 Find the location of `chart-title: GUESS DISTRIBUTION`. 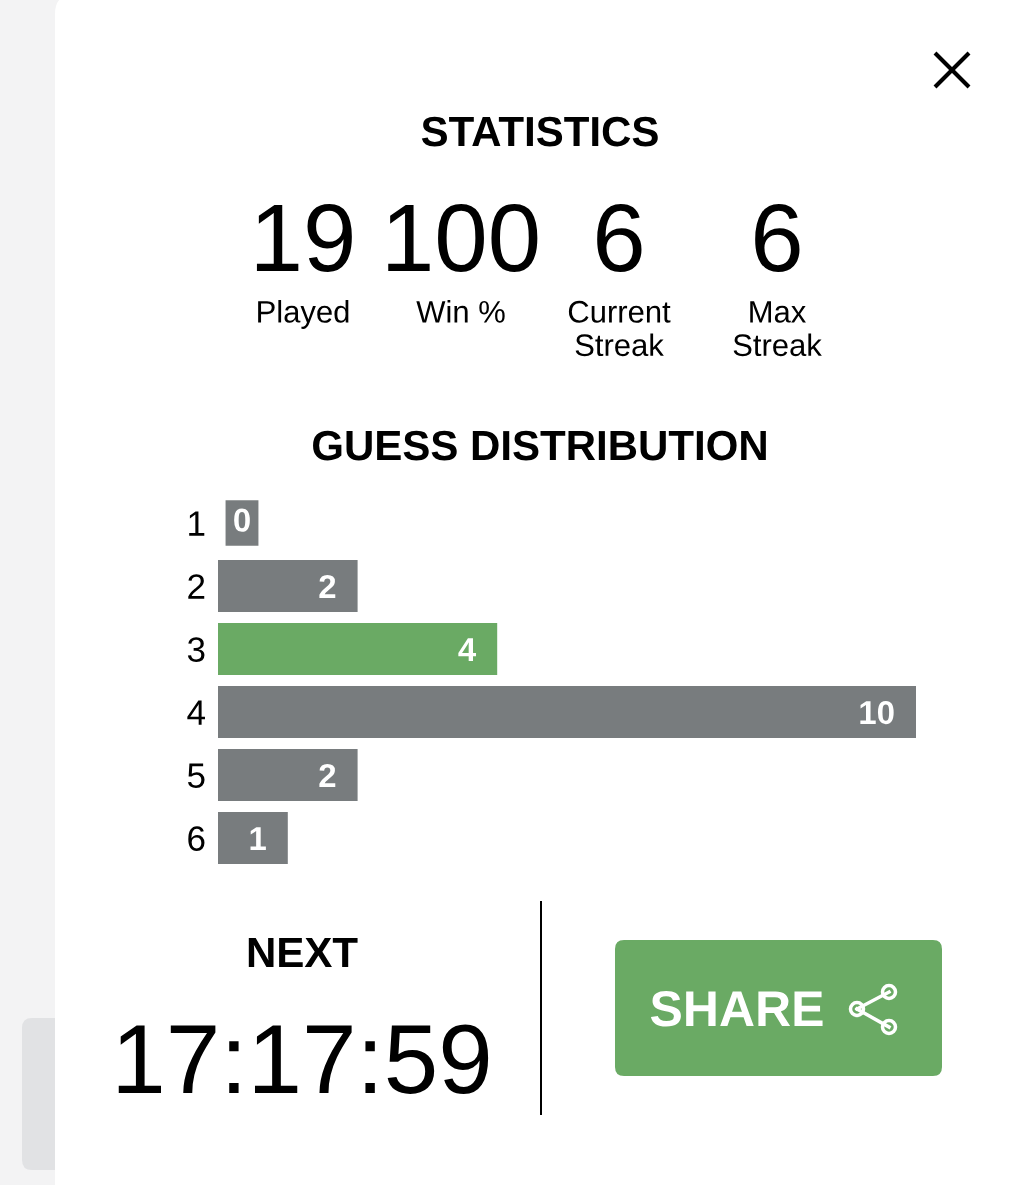

chart-title: GUESS DISTRIBUTION is located at coordinates (539, 445).